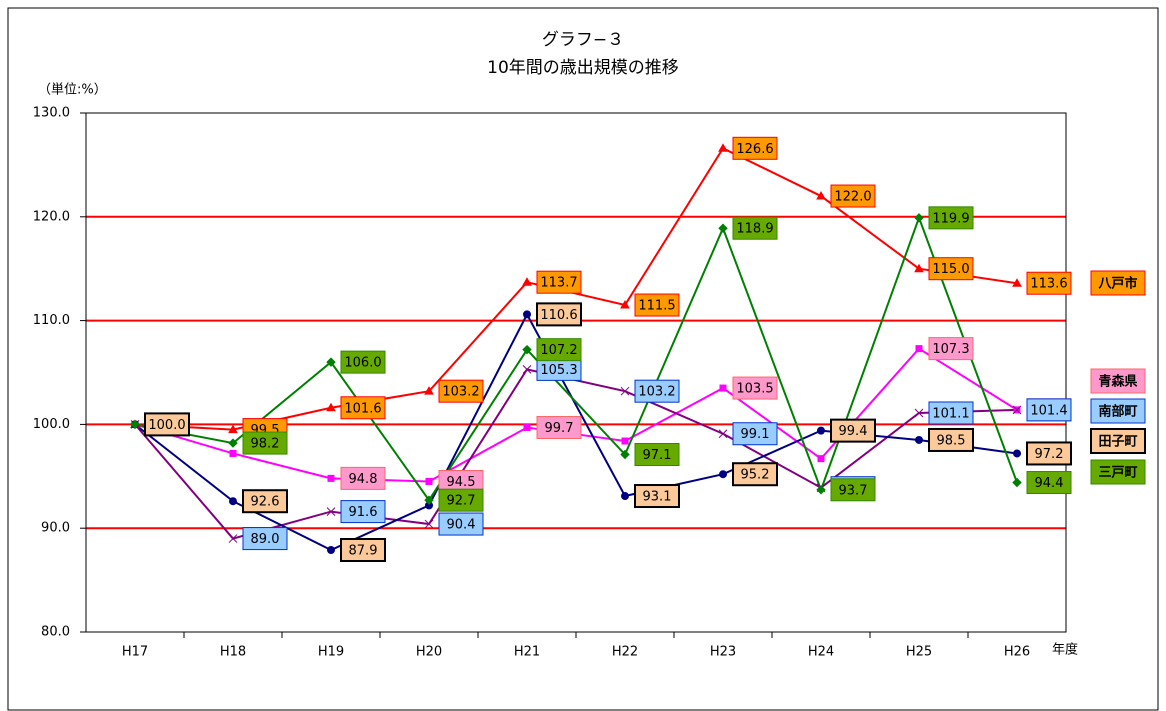 The height and width of the screenshot is (711, 1166). Describe the element at coordinates (135, 652) in the screenshot. I see `x-tick-label: H17` at that location.